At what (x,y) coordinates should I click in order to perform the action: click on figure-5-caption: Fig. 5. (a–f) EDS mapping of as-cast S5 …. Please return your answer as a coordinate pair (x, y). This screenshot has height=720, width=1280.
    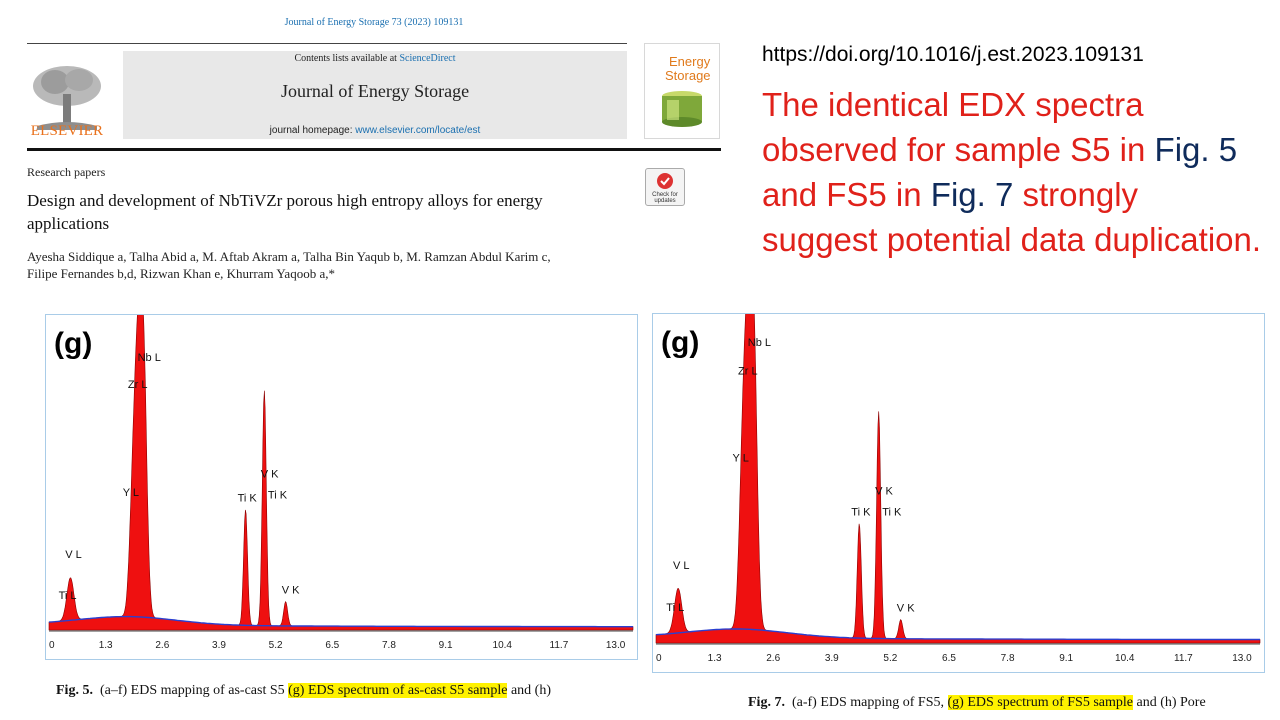
    Looking at the image, I should click on (303, 691).